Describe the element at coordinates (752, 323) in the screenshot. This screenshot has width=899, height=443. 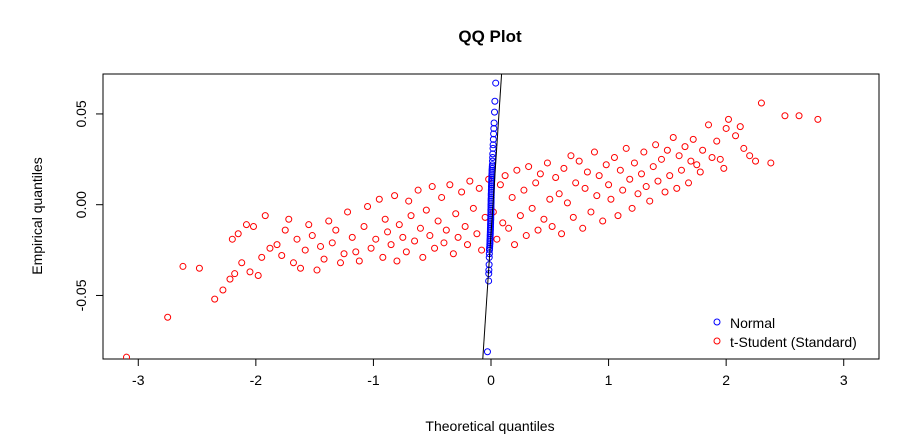
I see `legend-label: Normal` at that location.